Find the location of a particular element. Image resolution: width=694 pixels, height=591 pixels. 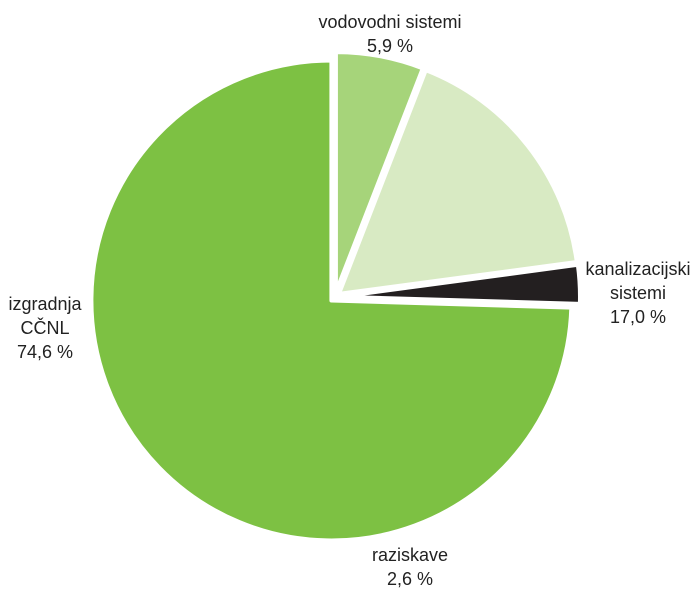

slice-label-line: sistemi is located at coordinates (637, 293).